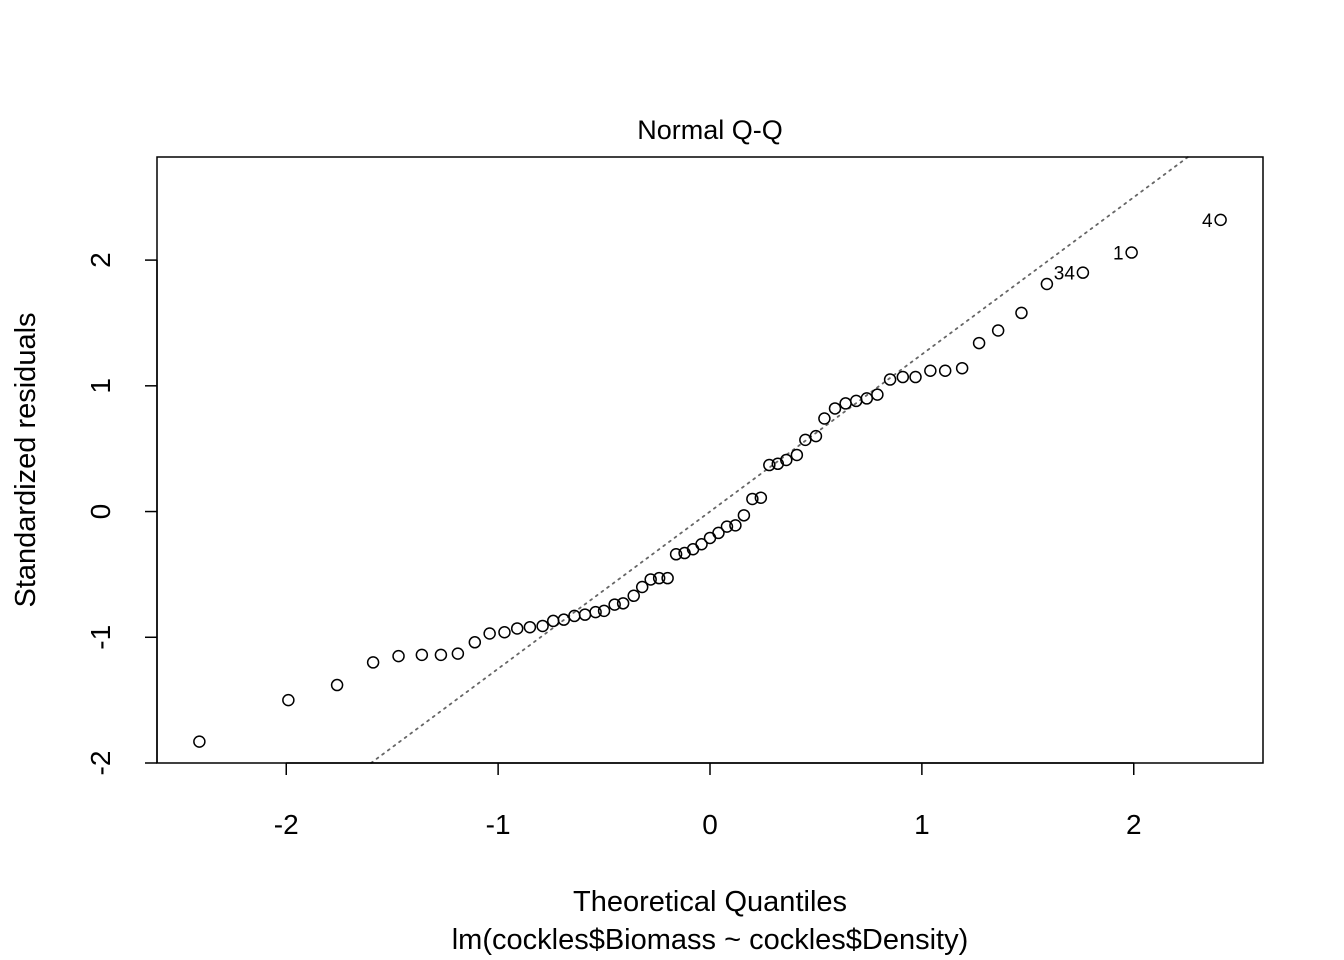 Image resolution: width=1344 pixels, height=960 pixels. I want to click on x-tick-label: -2, so click(286, 824).